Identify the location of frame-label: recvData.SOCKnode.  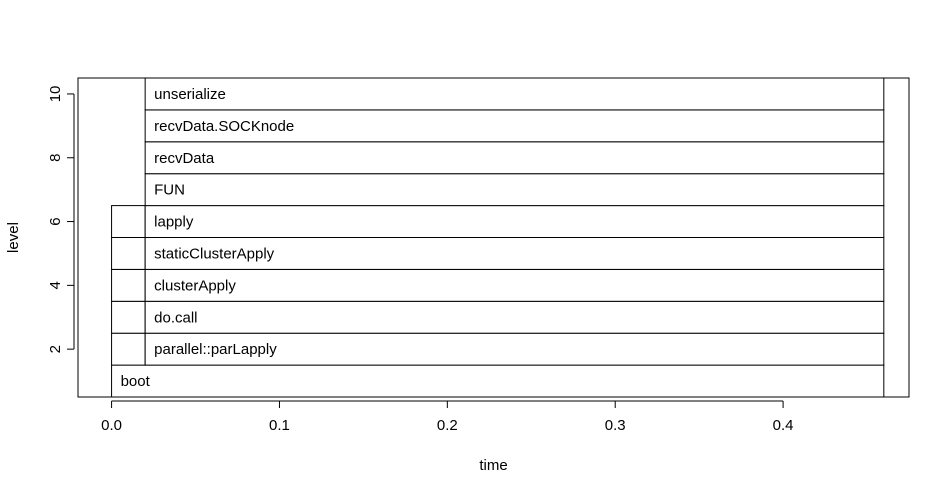
(224, 126).